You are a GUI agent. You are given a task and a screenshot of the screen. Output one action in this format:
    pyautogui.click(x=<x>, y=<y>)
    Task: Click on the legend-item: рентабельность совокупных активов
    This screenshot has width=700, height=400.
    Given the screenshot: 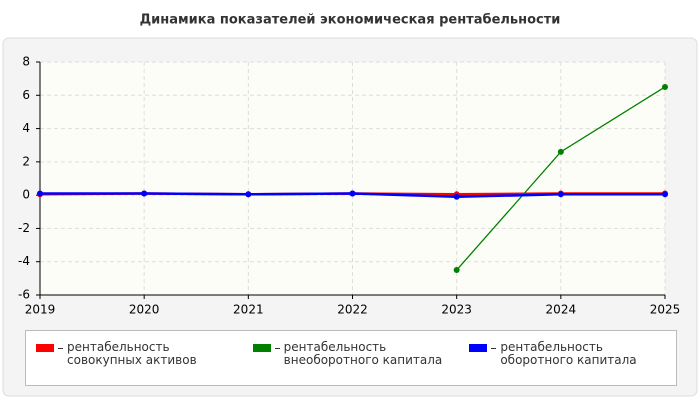 What is the action you would take?
    pyautogui.click(x=134, y=358)
    